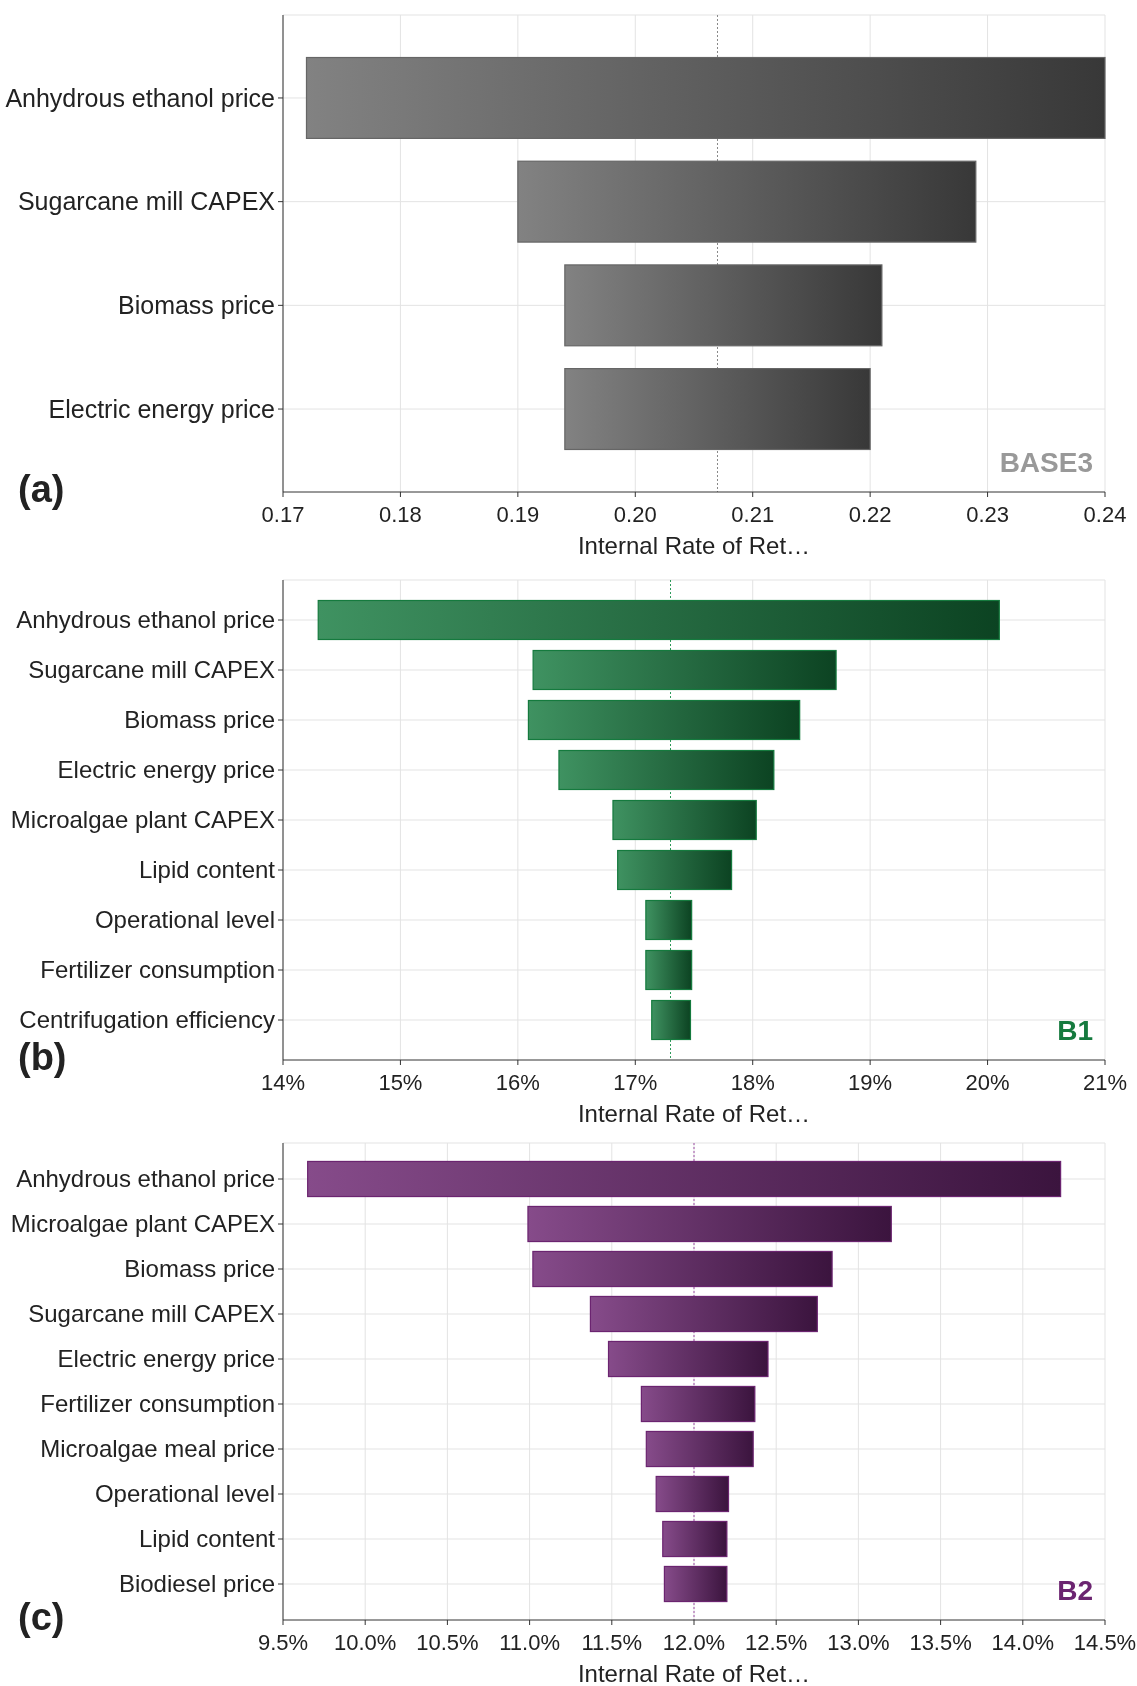  I want to click on y-tick-label: Centrifugation efficiency, so click(147, 1020).